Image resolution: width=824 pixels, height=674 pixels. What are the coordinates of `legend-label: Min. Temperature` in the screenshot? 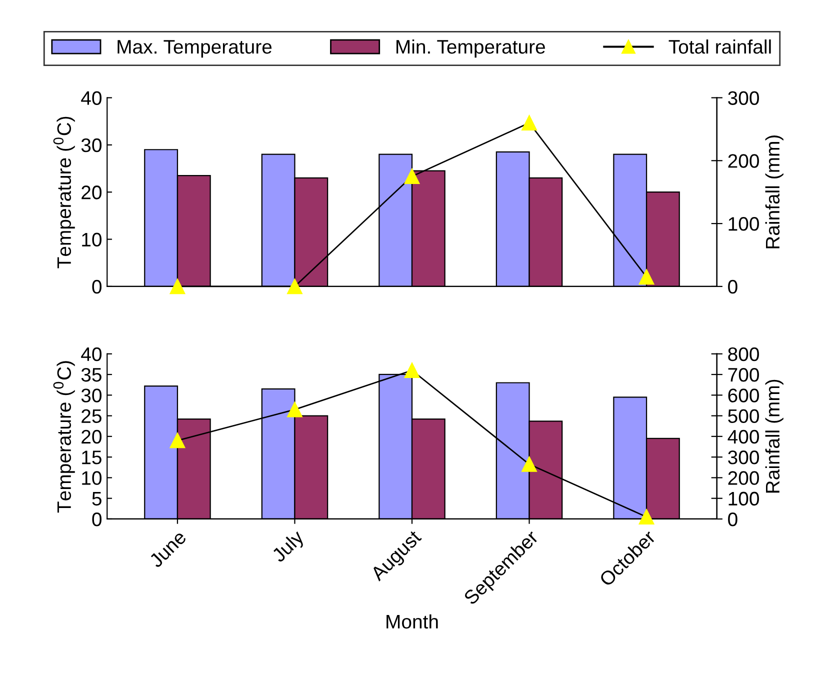 It's located at (470, 48).